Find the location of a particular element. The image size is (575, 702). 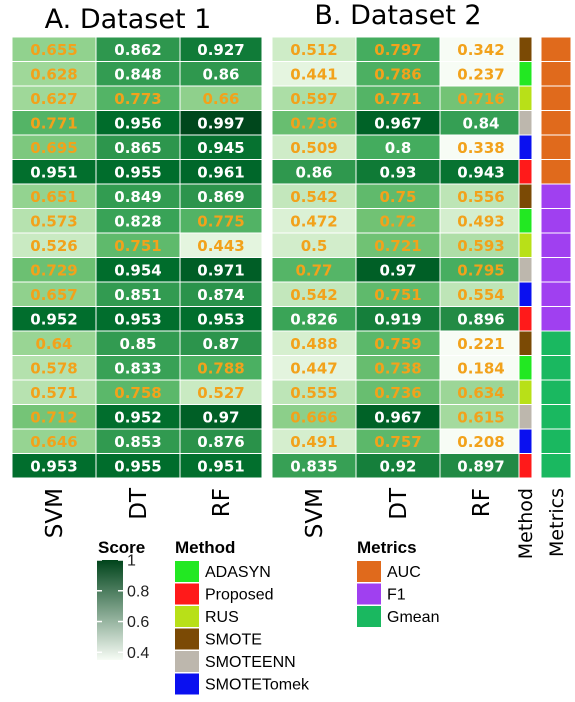

legend-item-label: RUS is located at coordinates (222, 617).